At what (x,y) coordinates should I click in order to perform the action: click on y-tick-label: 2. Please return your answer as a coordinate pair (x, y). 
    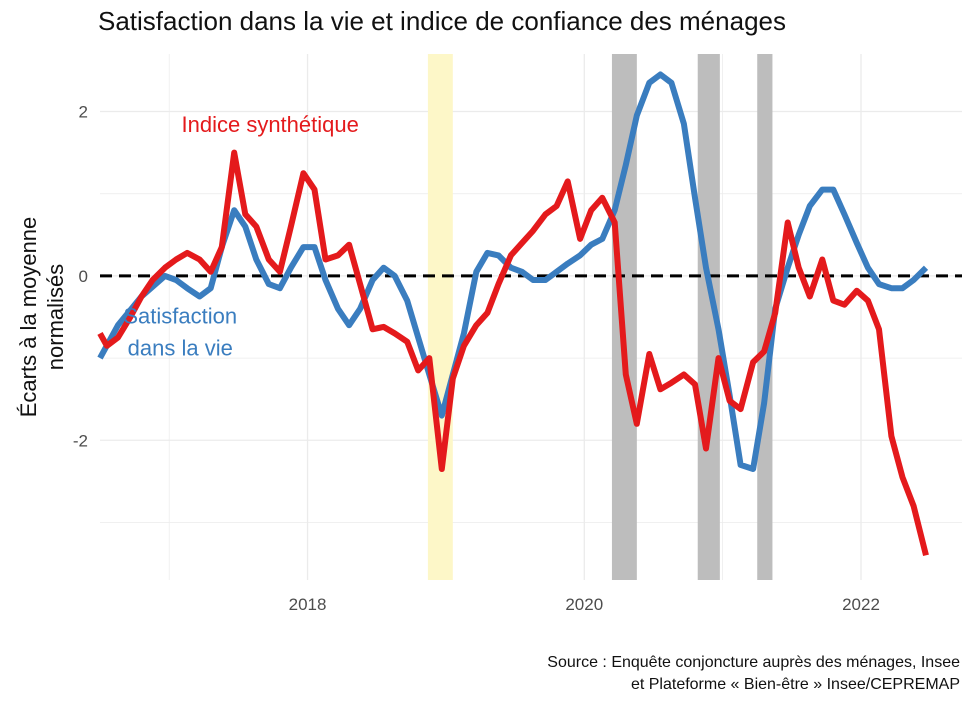
    Looking at the image, I should click on (83, 112).